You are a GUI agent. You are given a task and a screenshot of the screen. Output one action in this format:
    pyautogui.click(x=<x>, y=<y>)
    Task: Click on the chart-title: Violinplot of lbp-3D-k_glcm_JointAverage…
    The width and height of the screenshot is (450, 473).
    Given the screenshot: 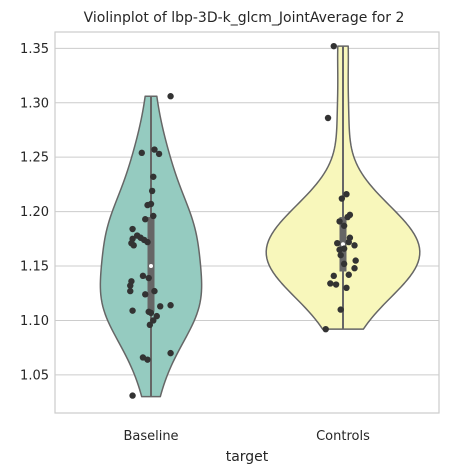 What is the action you would take?
    pyautogui.click(x=244, y=18)
    